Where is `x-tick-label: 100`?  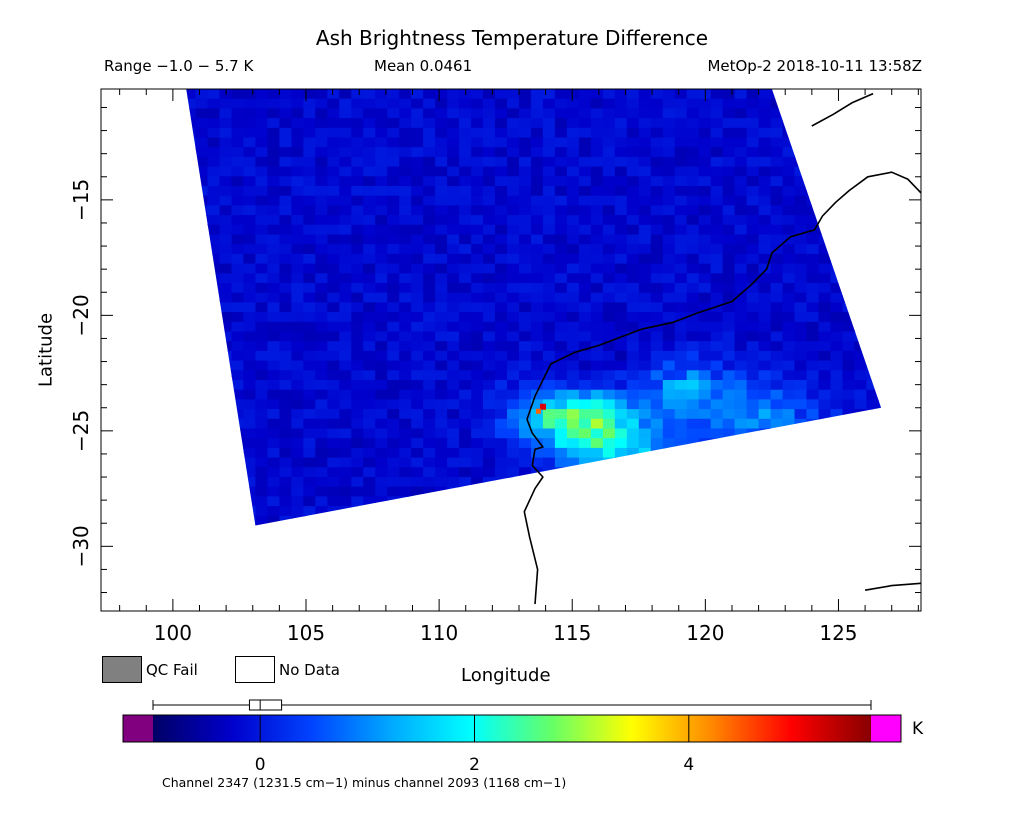 x-tick-label: 100 is located at coordinates (173, 633).